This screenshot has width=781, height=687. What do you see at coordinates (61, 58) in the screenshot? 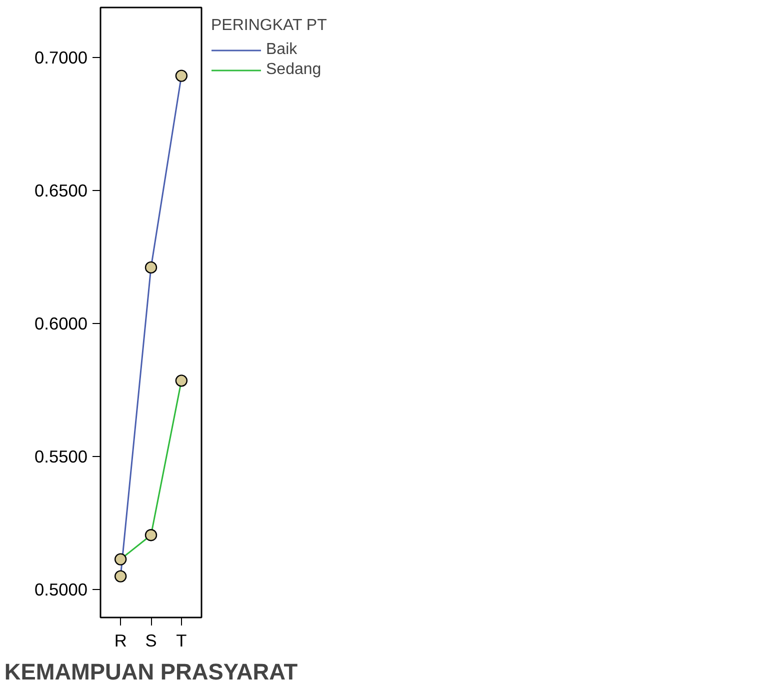
I see `y-tick-label: 0.7000` at bounding box center [61, 58].